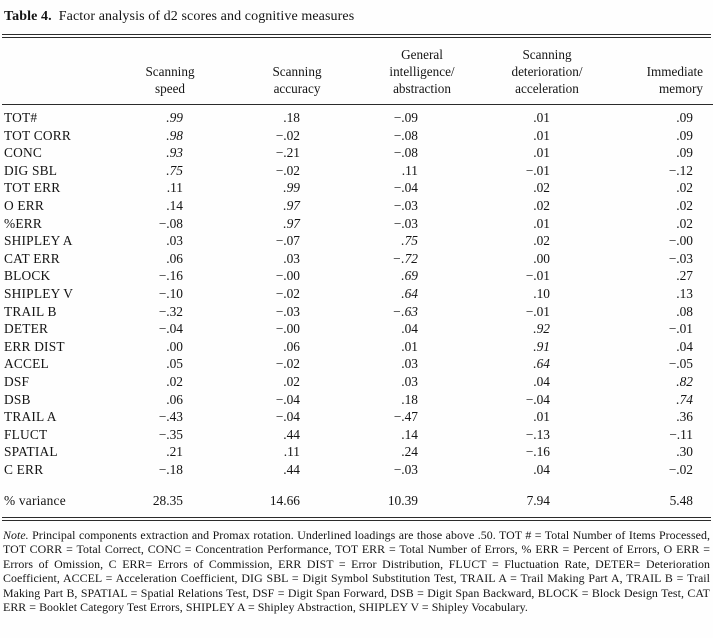 Image resolution: width=713 pixels, height=638 pixels. I want to click on row-label: %ERR, so click(23, 223).